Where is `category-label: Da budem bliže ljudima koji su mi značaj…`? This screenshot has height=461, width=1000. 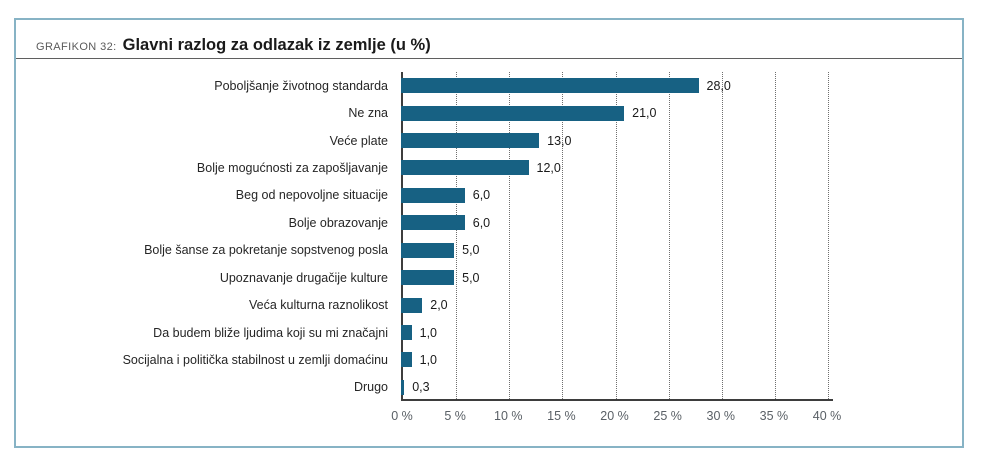
category-label: Da budem bliže ljudima koji su mi značaj… is located at coordinates (270, 332).